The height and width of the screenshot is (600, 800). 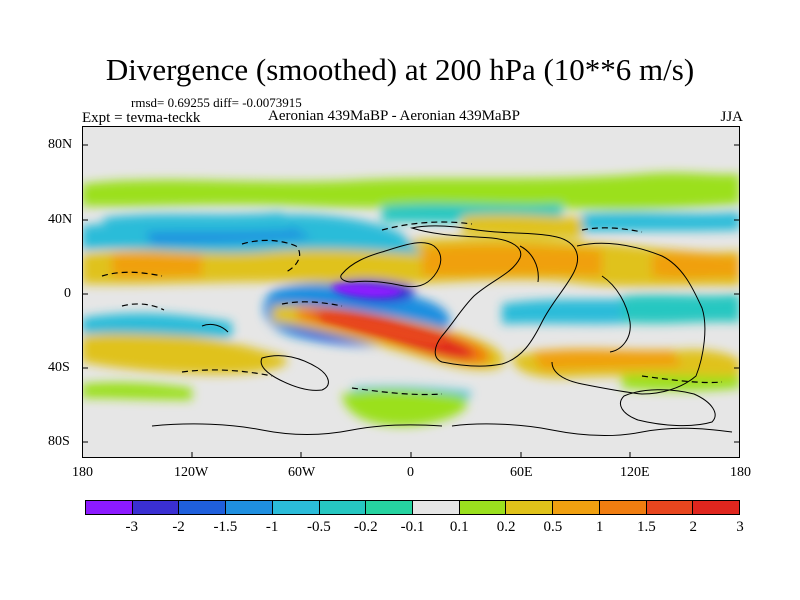 What do you see at coordinates (365, 527) in the screenshot?
I see `colorbar-label: -0.2` at bounding box center [365, 527].